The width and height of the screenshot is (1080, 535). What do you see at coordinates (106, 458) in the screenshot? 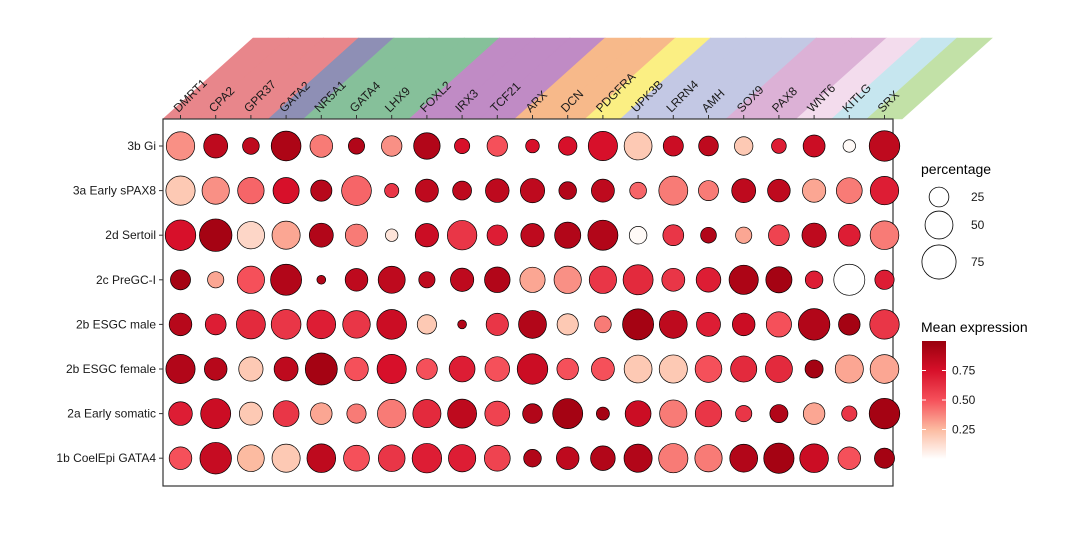
I see `y-tick-label: 1b CoelEpi GATA4` at bounding box center [106, 458].